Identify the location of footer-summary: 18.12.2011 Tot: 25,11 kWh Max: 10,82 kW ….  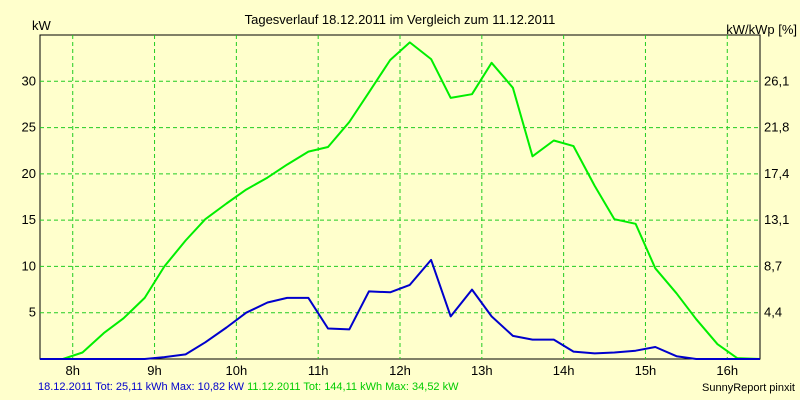
(248, 387).